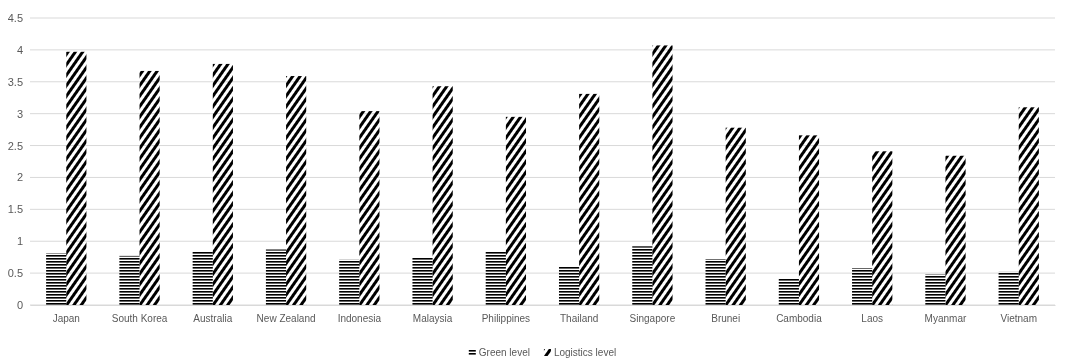 The height and width of the screenshot is (362, 1065). What do you see at coordinates (945, 318) in the screenshot?
I see `x-tick-label: Myanmar` at bounding box center [945, 318].